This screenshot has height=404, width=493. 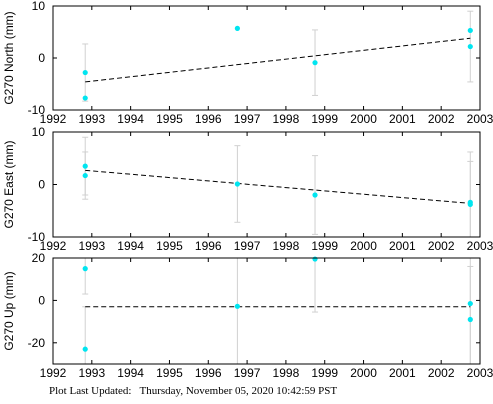 What do you see at coordinates (363, 373) in the screenshot?
I see `x-tick-label-up-2000: 2000` at bounding box center [363, 373].